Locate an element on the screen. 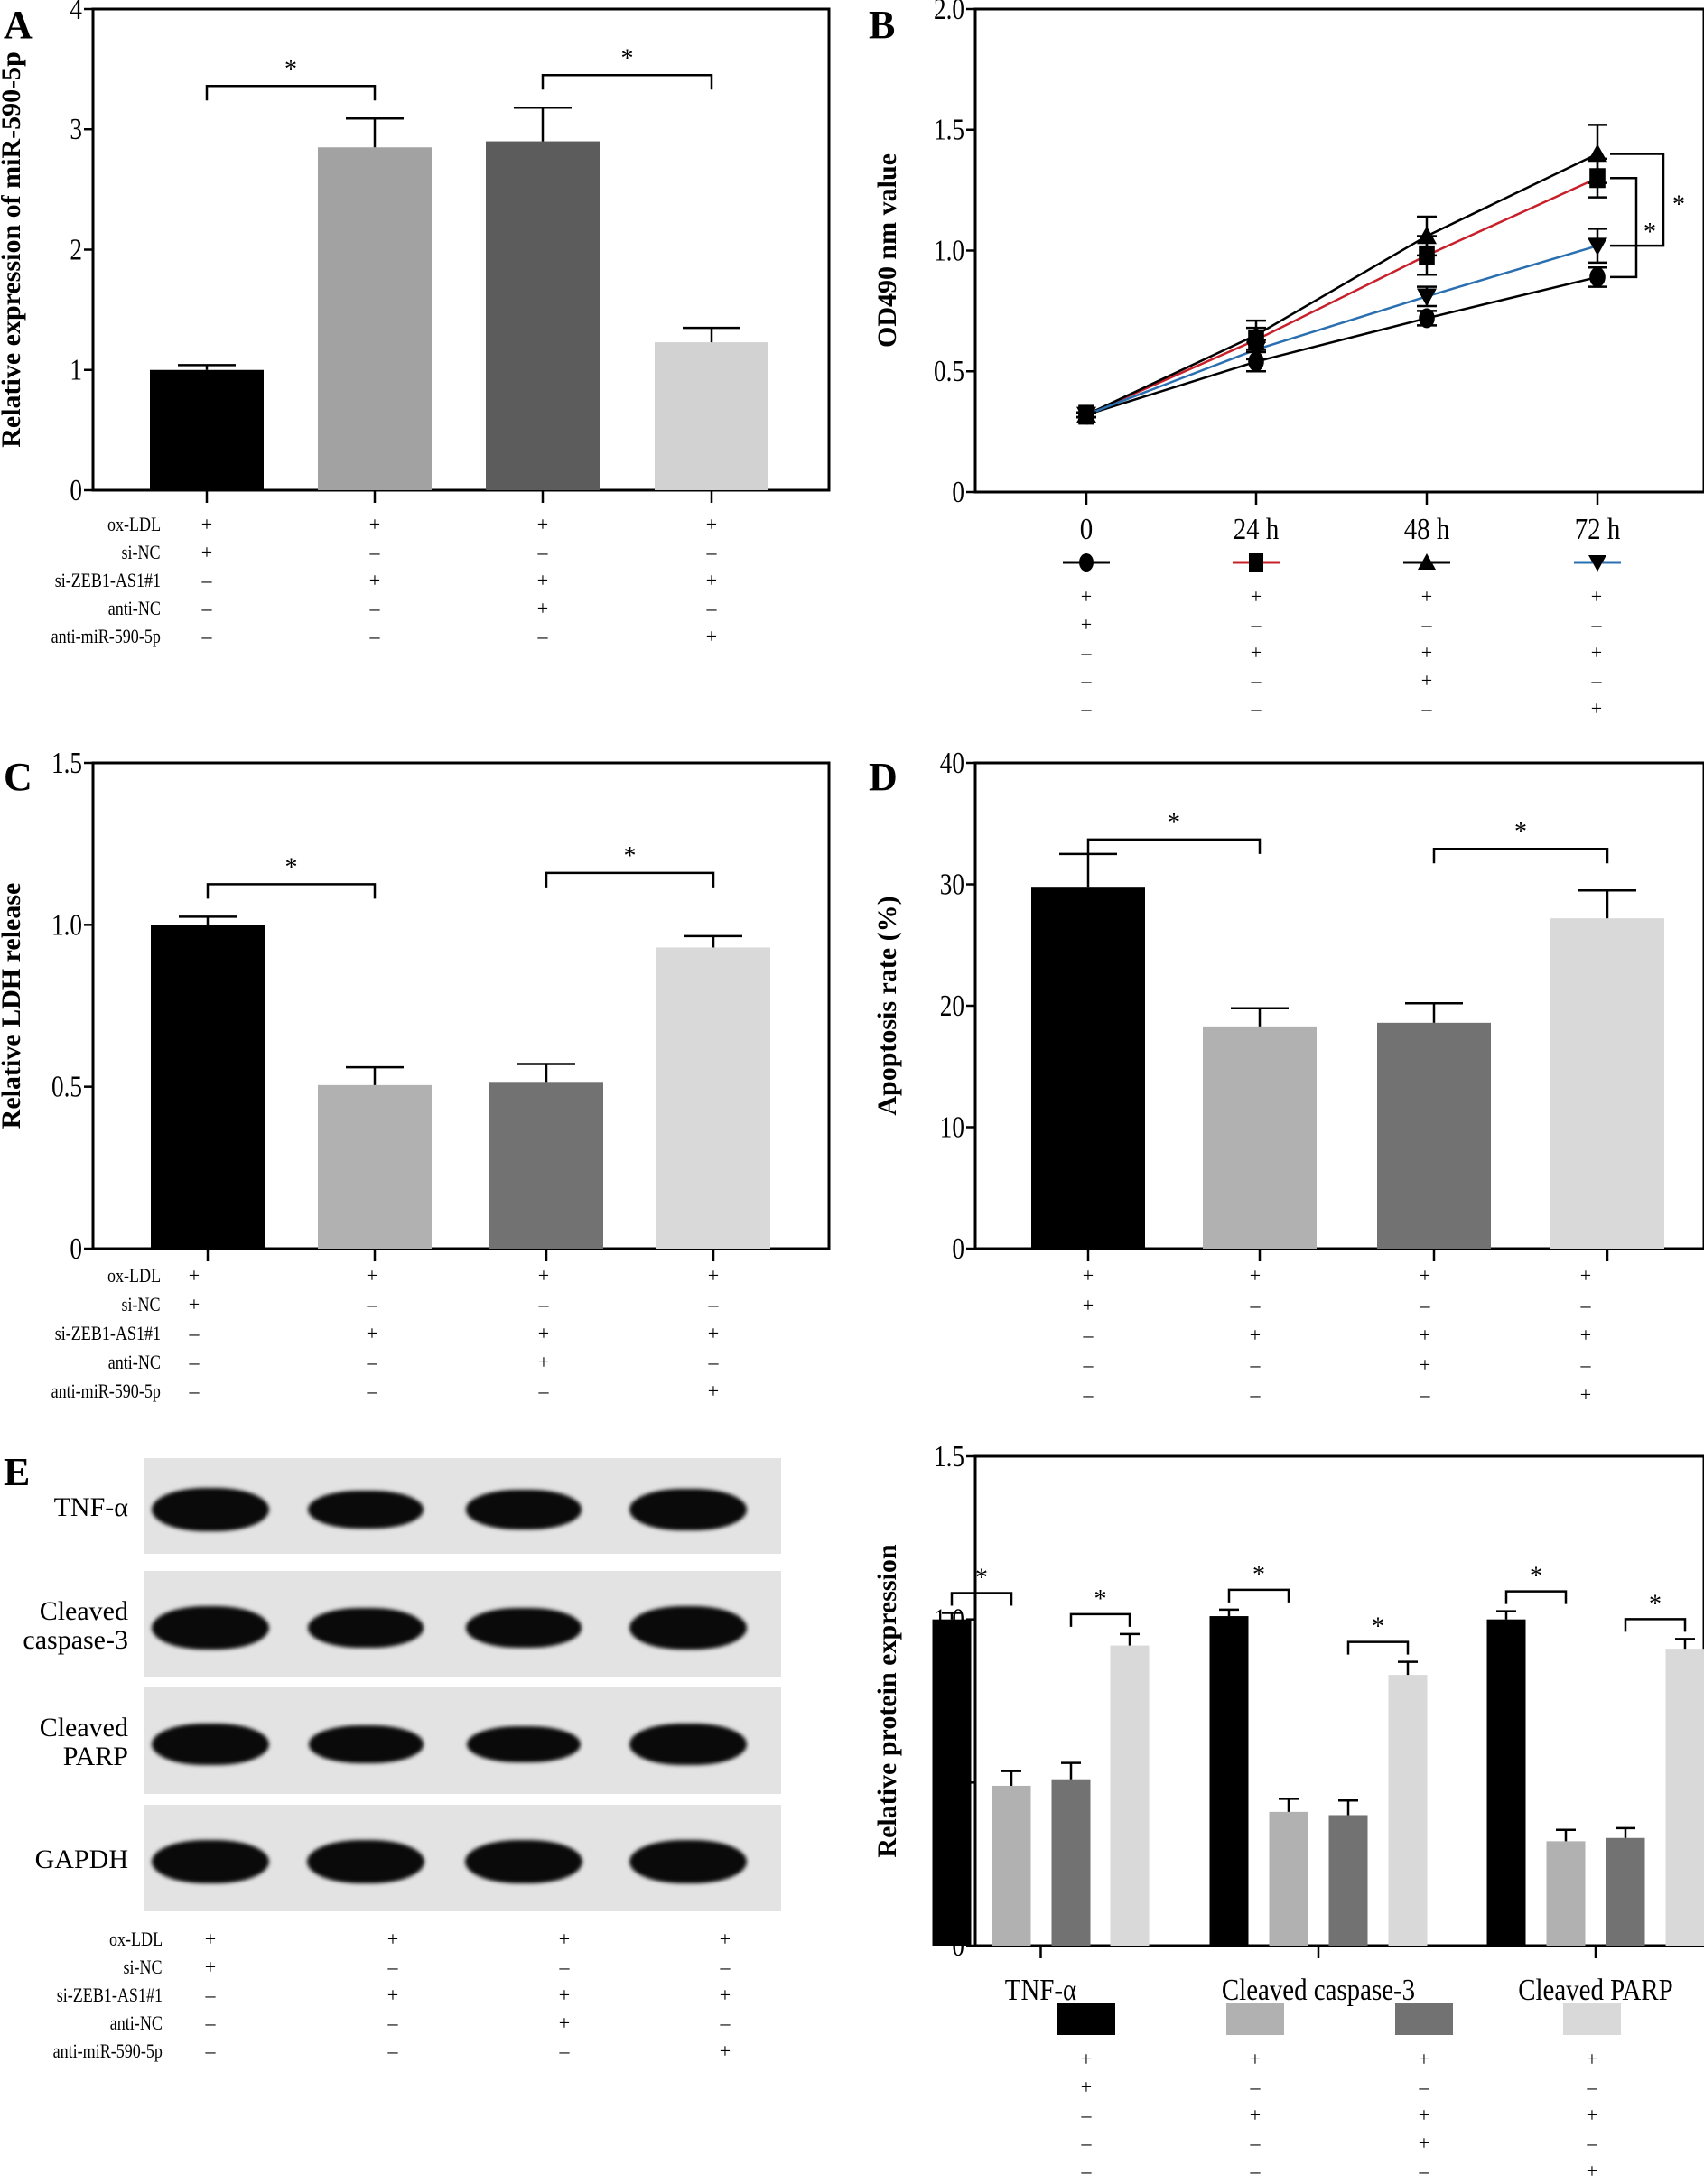  blot-row-label: GAPDH is located at coordinates (64, 1859).